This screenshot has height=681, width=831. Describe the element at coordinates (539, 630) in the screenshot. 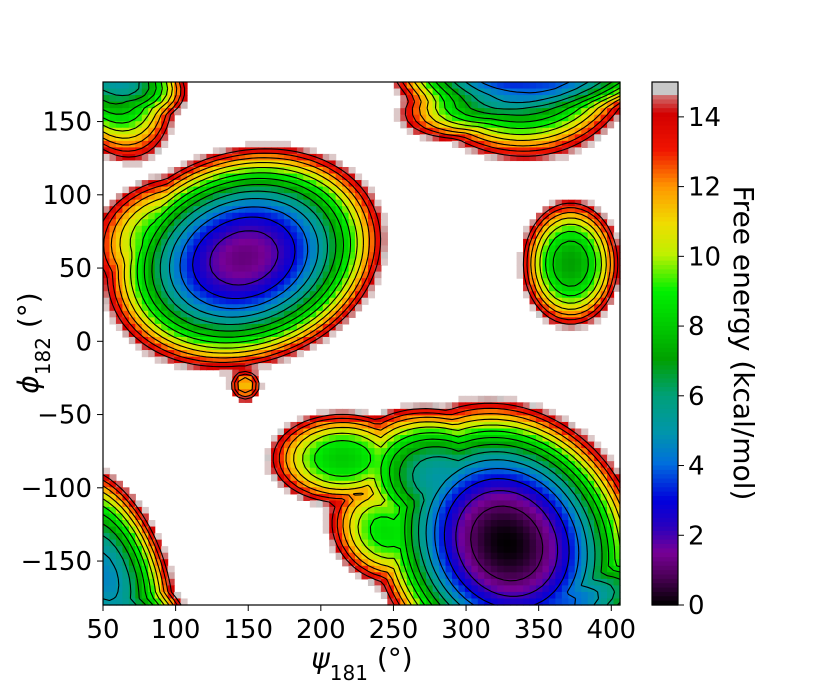

I see `x-tick-label: 350` at that location.